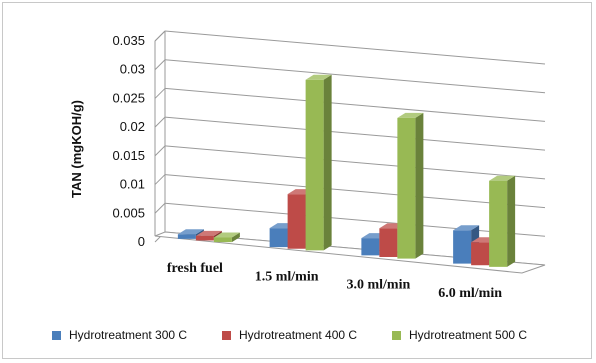 Image resolution: width=596 pixels, height=363 pixels. Describe the element at coordinates (334, 281) in the screenshot. I see `category-labels: fresh fuel 1.5 ml/min 3.0 ml/min 6.0 ml/min` at that location.